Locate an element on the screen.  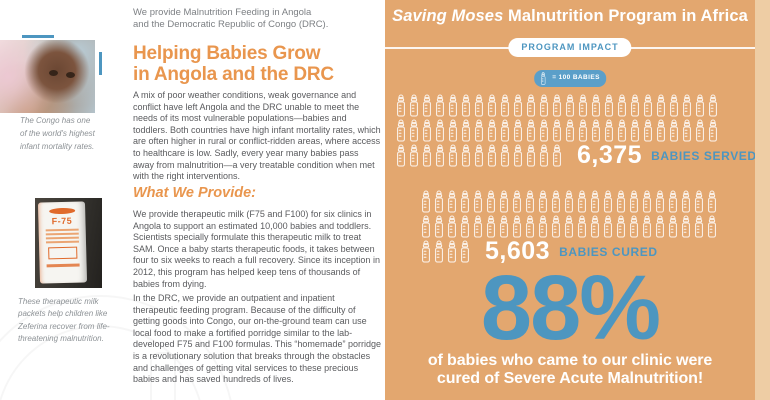
program-impact-badge: PROGRAM IMPACT is located at coordinates (570, 47).